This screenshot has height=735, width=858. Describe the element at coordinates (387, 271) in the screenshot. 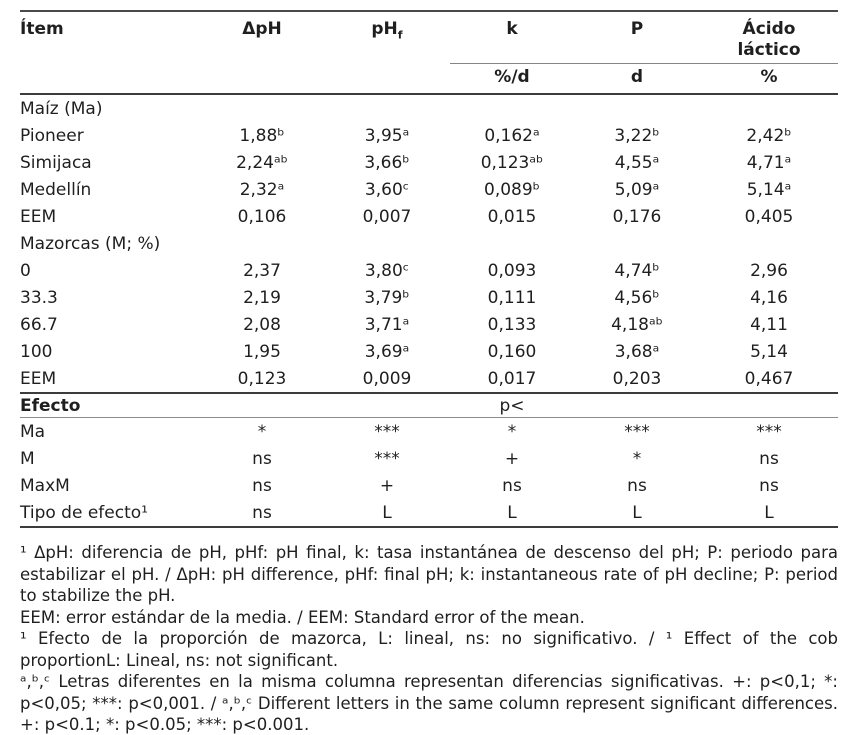

I see `data-cell: 3,80ᶜ` at that location.